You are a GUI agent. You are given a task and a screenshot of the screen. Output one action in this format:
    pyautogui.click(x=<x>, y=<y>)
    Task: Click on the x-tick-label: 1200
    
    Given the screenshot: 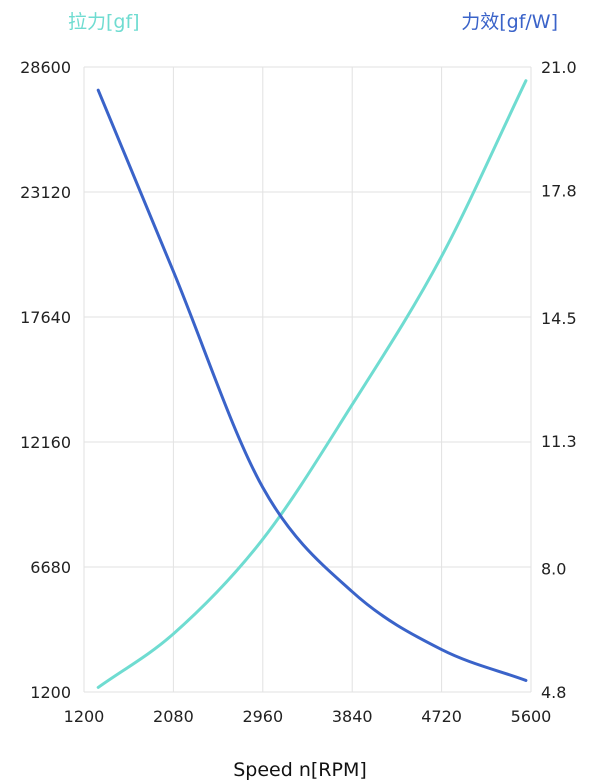 What is the action you would take?
    pyautogui.click(x=84, y=716)
    